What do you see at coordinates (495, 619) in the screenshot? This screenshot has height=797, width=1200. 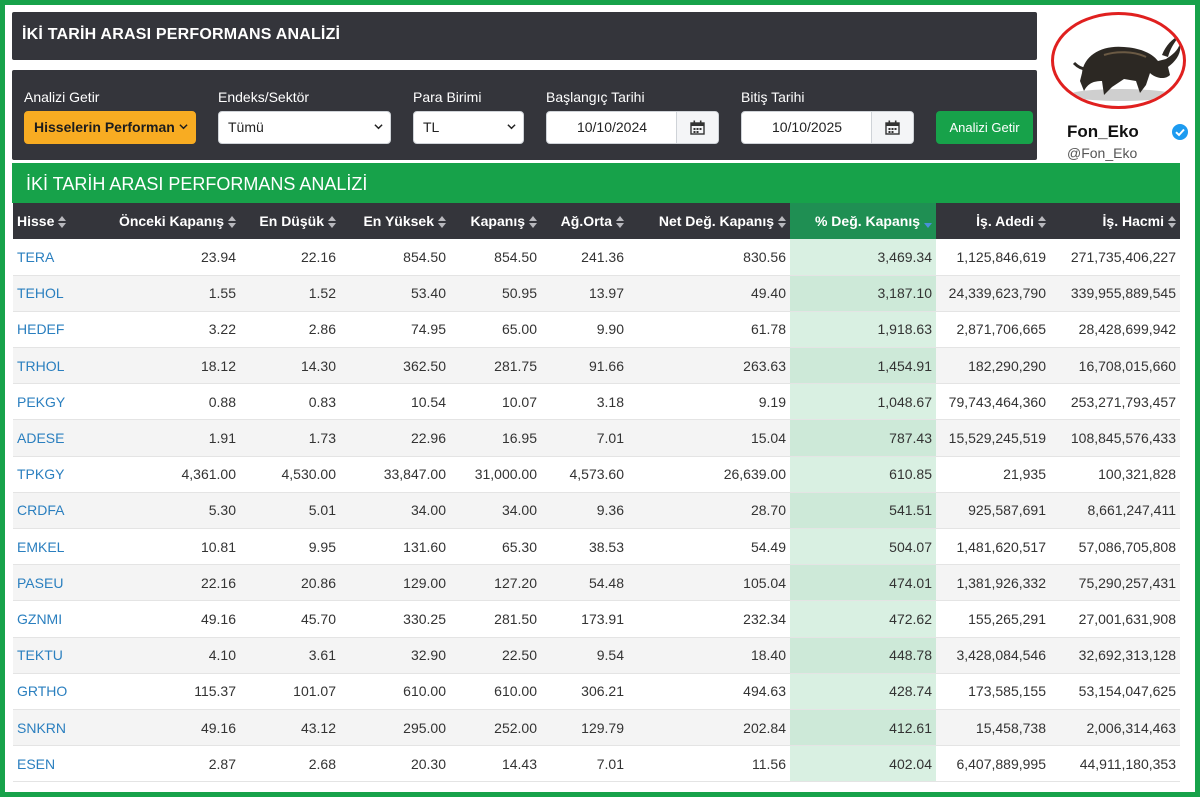 I see `table-cell: 281.50` at bounding box center [495, 619].